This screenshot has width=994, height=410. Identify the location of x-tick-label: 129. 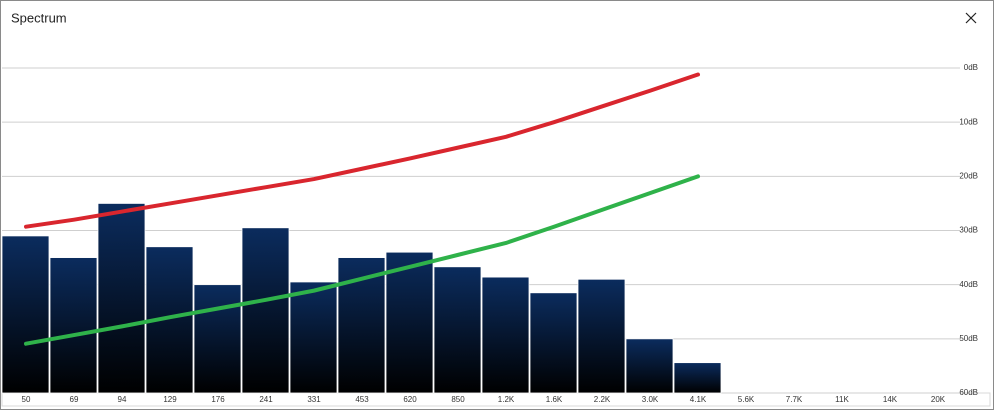
(170, 399).